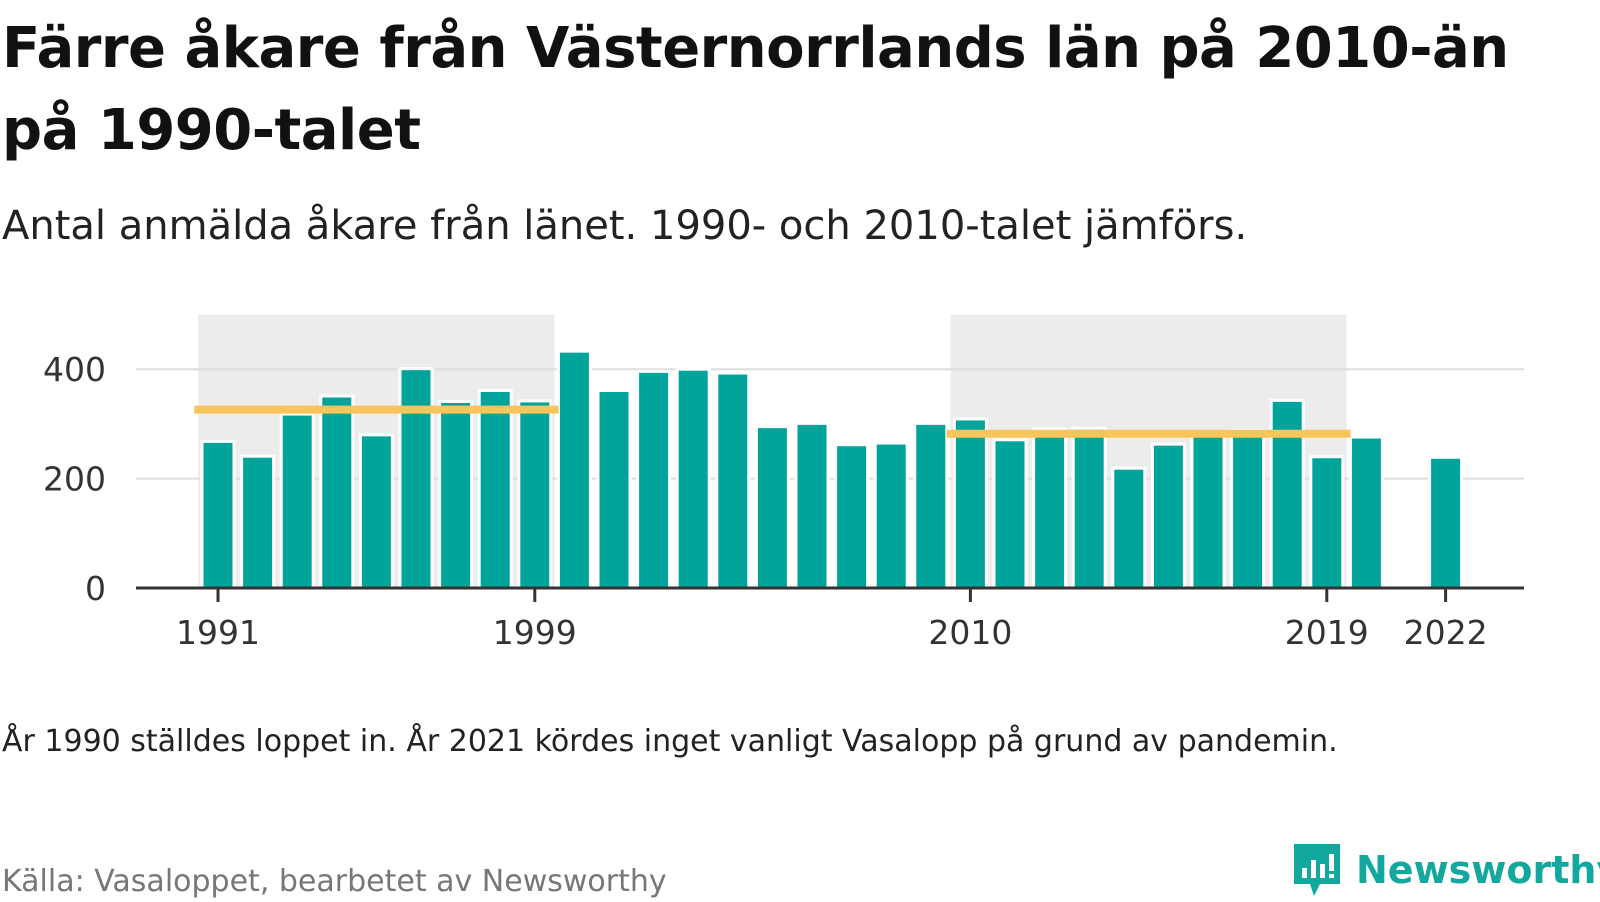 This screenshot has width=1600, height=902. What do you see at coordinates (495, 489) in the screenshot?
I see `bar-1998` at bounding box center [495, 489].